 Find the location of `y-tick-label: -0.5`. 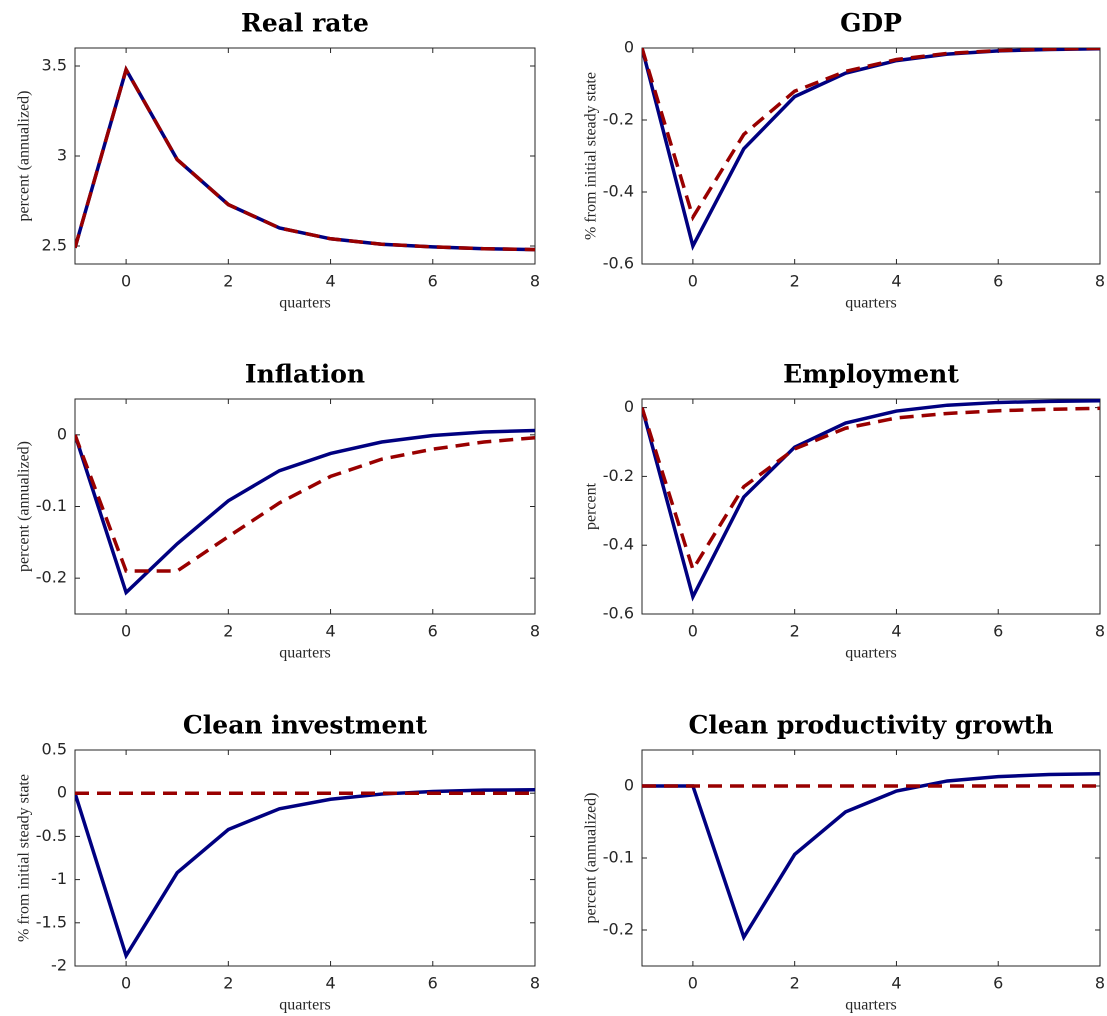

y-tick-label: -0.5 is located at coordinates (51, 835).